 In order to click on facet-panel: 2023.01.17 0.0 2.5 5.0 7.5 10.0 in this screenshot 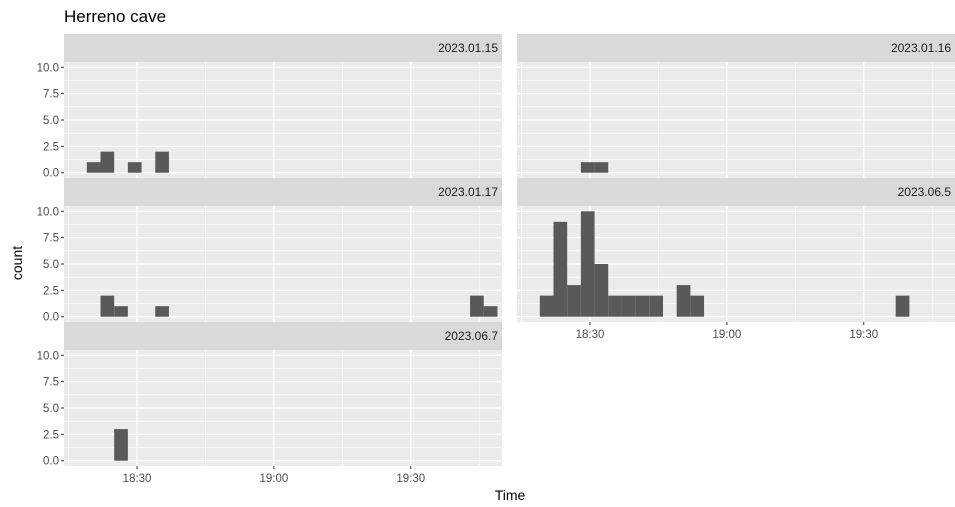, I will do `click(269, 251)`.